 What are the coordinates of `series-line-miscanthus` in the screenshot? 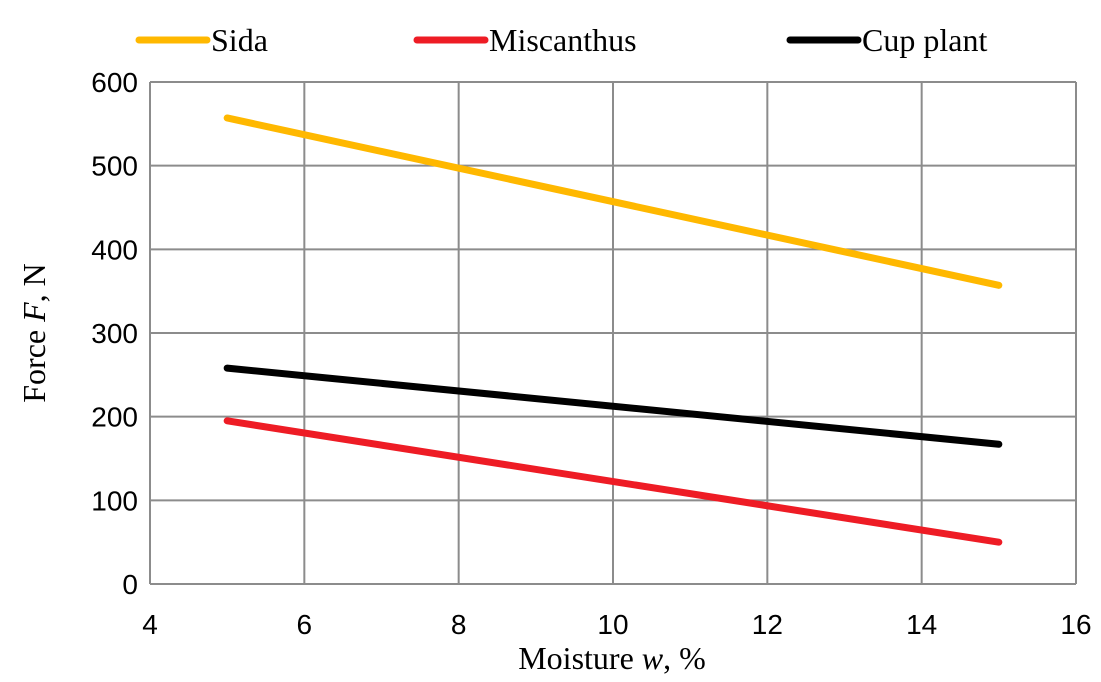 It's located at (613, 481).